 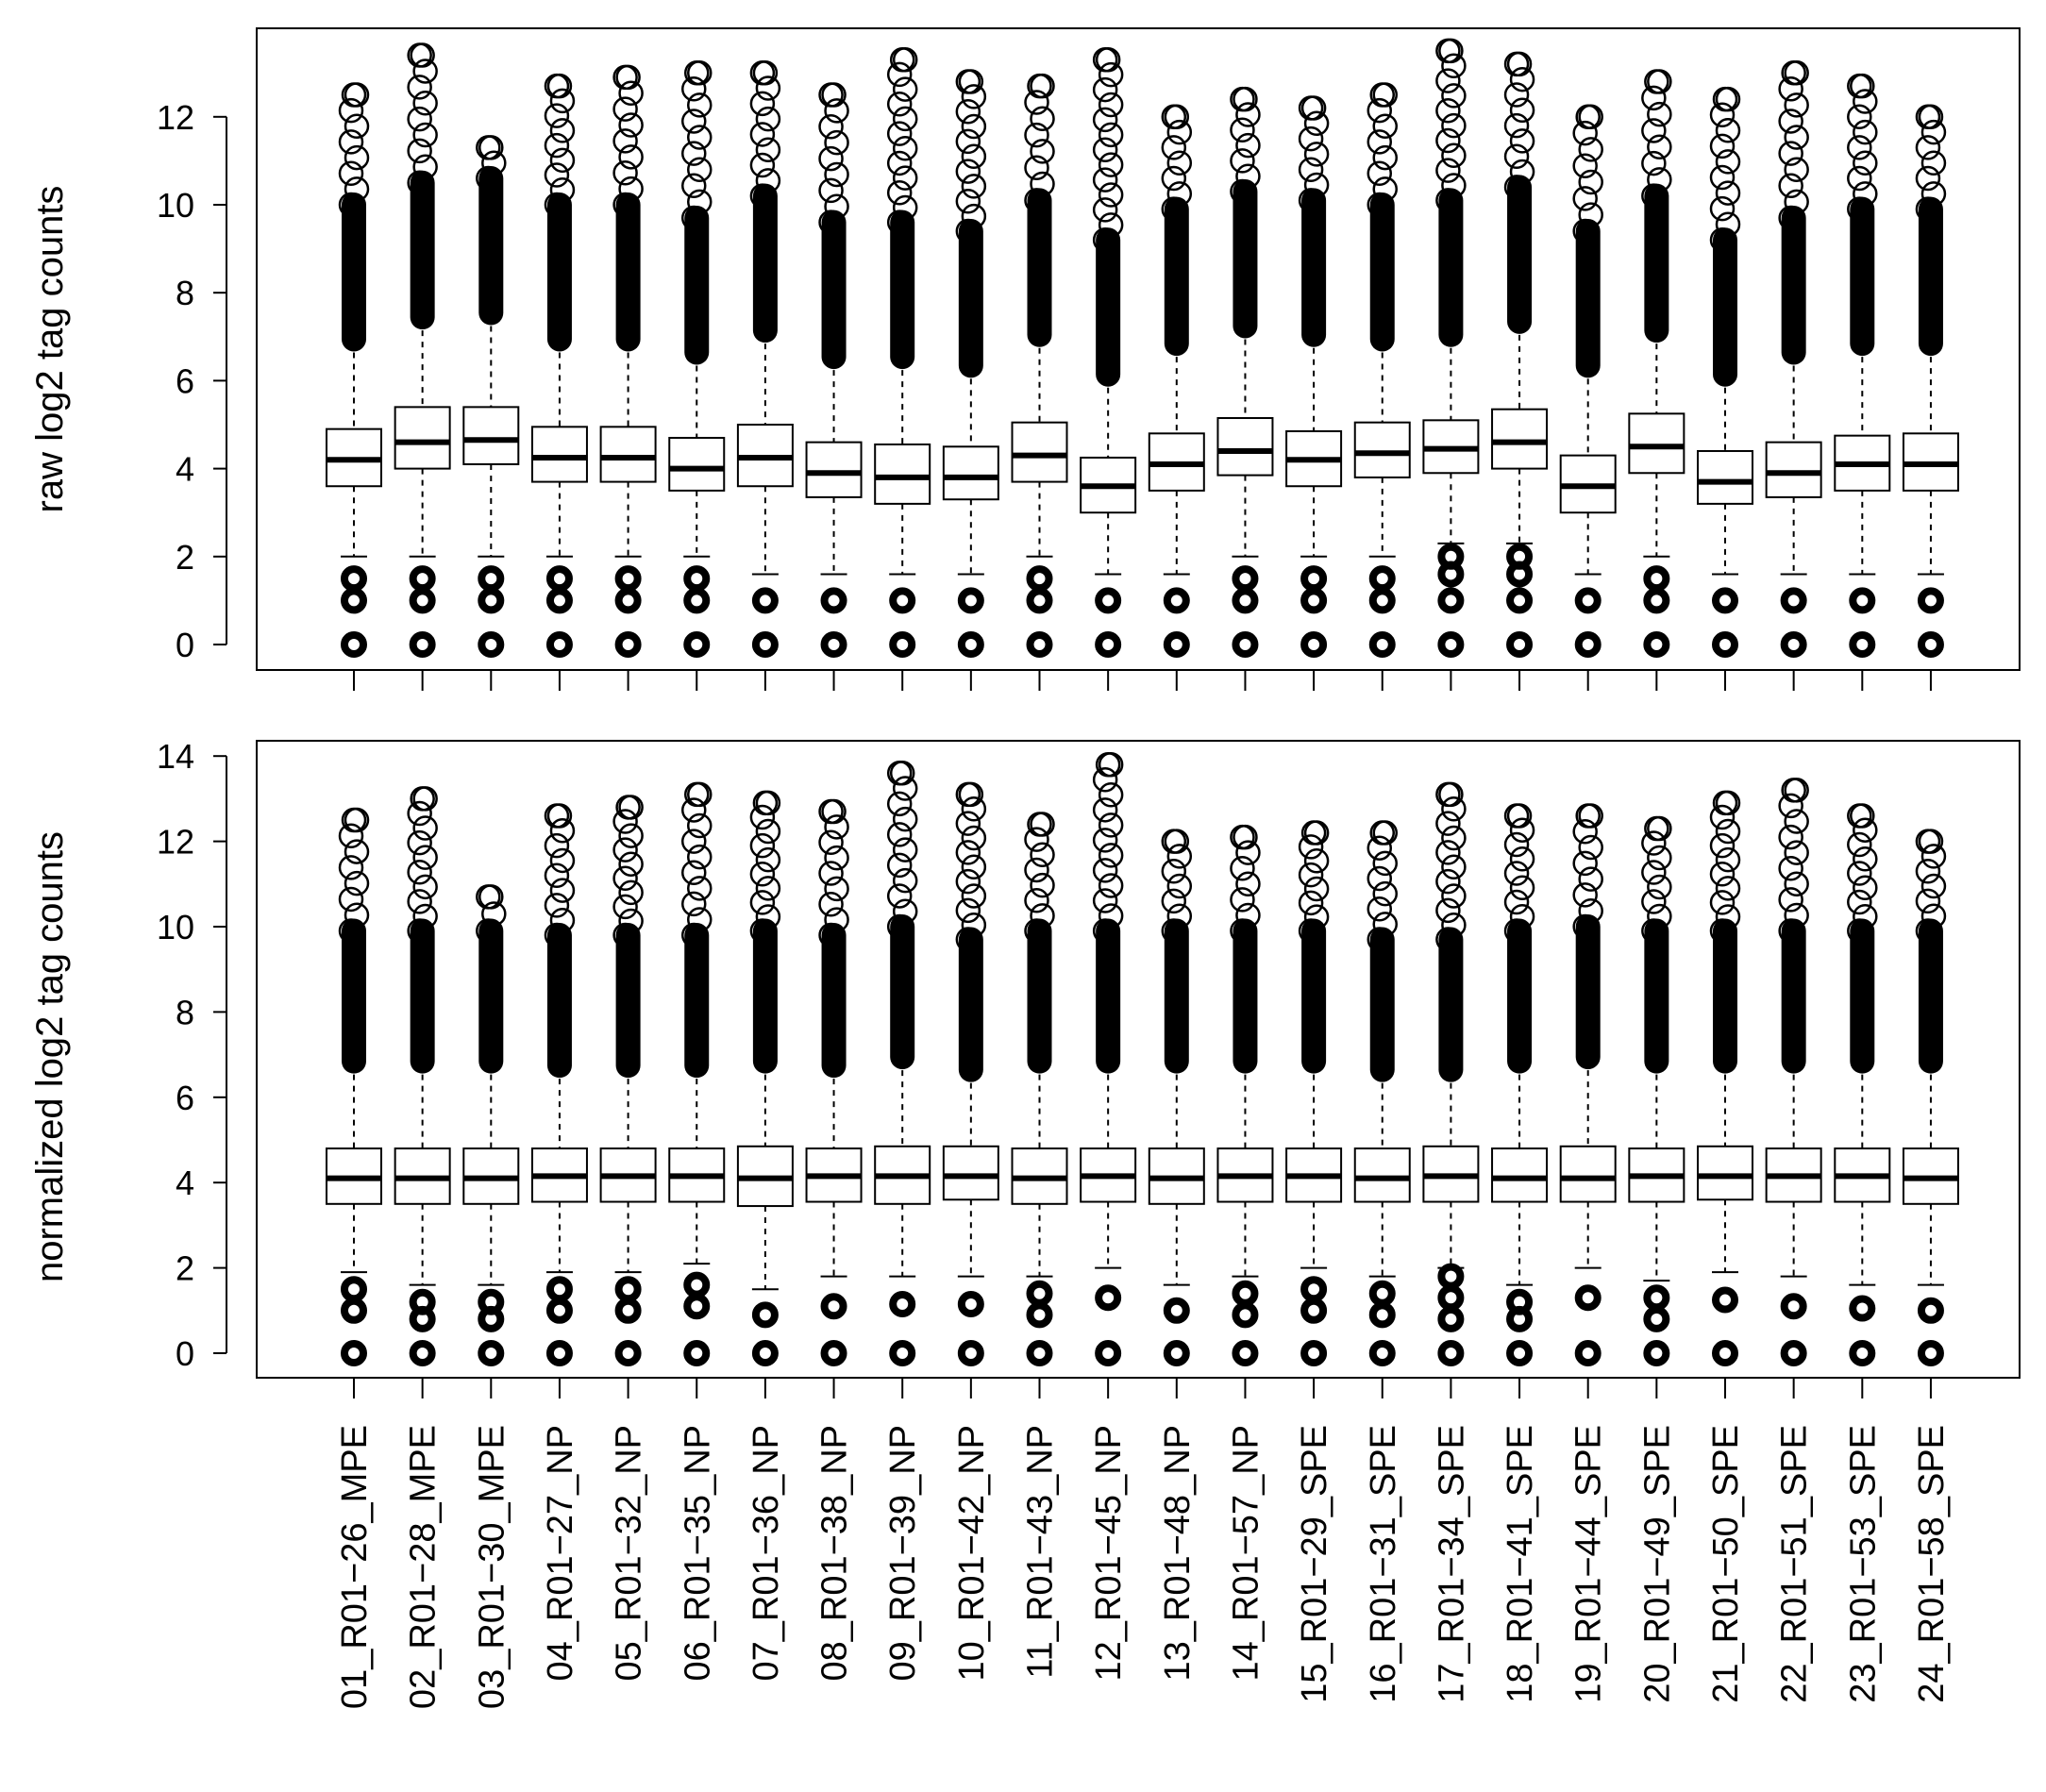 I want to click on box-iqr, so click(x=1725, y=1173).